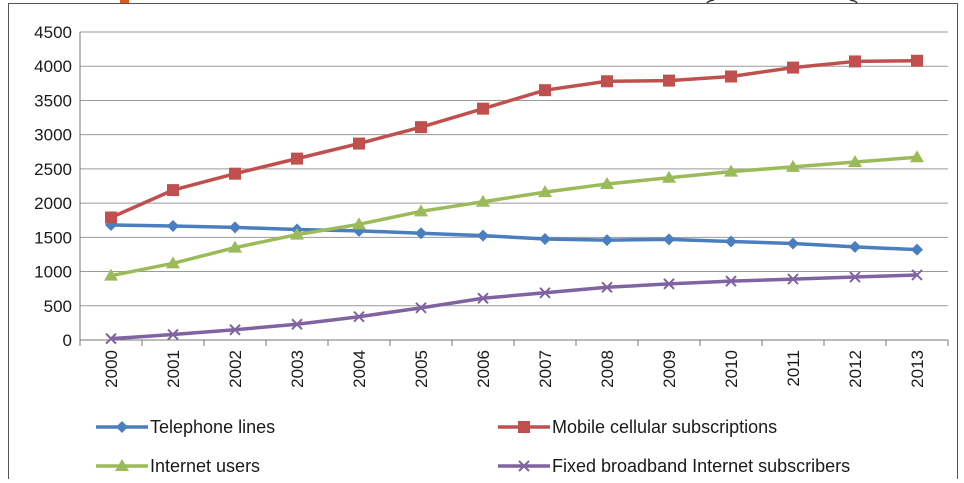 Image resolution: width=964 pixels, height=483 pixels. What do you see at coordinates (67, 340) in the screenshot?
I see `y-tick-label: 0` at bounding box center [67, 340].